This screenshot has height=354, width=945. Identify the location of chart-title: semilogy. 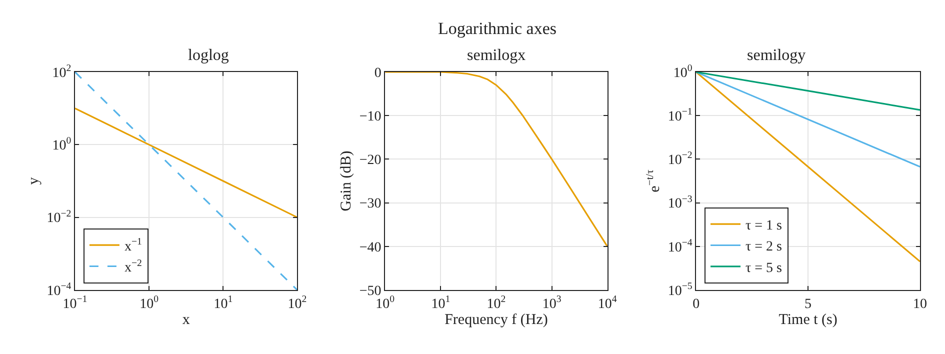
(776, 55).